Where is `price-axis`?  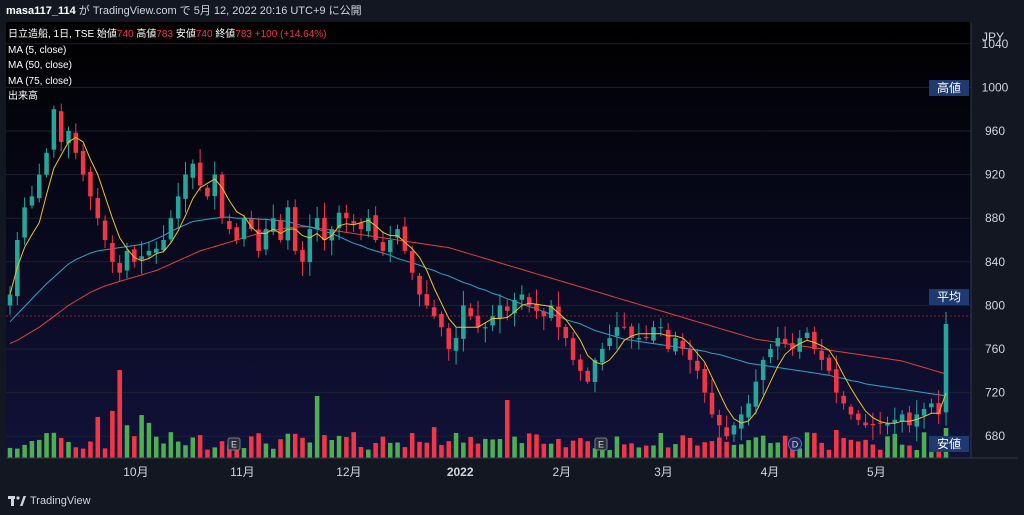 price-axis is located at coordinates (994, 240).